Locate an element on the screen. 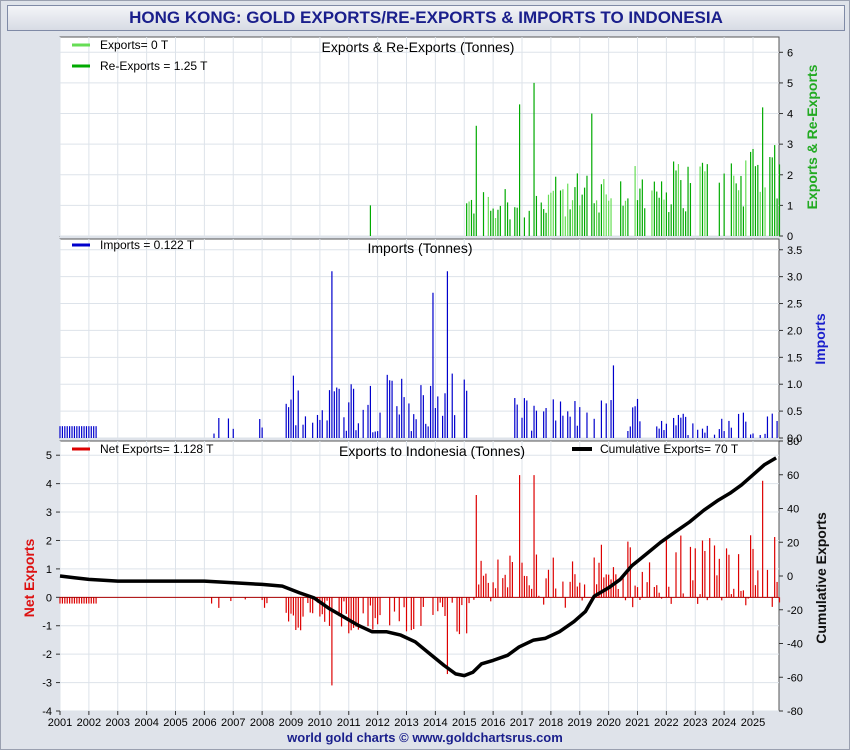  y-tick-label-left: -3 is located at coordinates (47, 684).